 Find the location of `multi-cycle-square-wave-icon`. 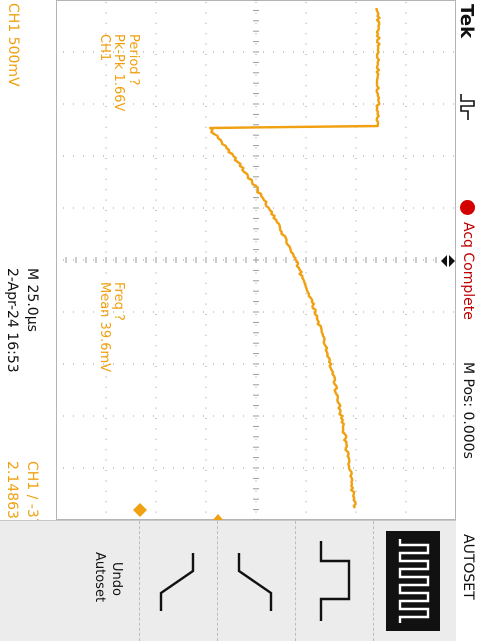

multi-cycle-square-wave-icon is located at coordinates (413, 581).